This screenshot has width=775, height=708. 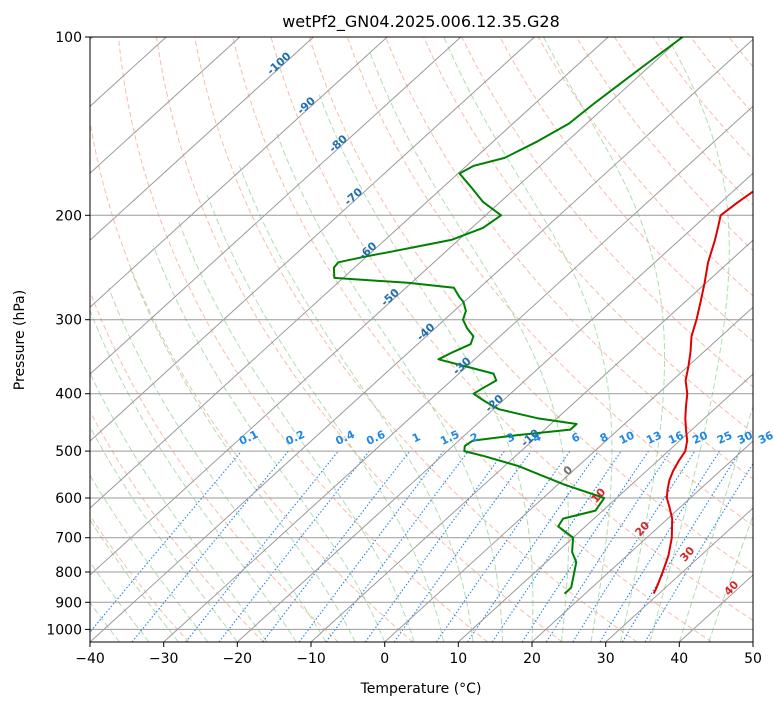 I want to click on chart-title: wetPf2_GN04.2025.006.12.35.G28, so click(x=421, y=22).